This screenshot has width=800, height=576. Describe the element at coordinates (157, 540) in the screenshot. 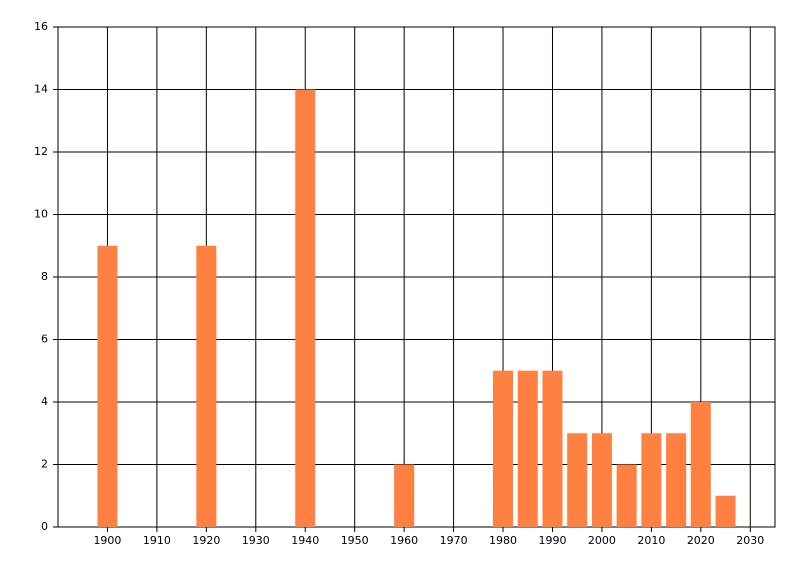

I see `x-tick-label: 1910` at that location.